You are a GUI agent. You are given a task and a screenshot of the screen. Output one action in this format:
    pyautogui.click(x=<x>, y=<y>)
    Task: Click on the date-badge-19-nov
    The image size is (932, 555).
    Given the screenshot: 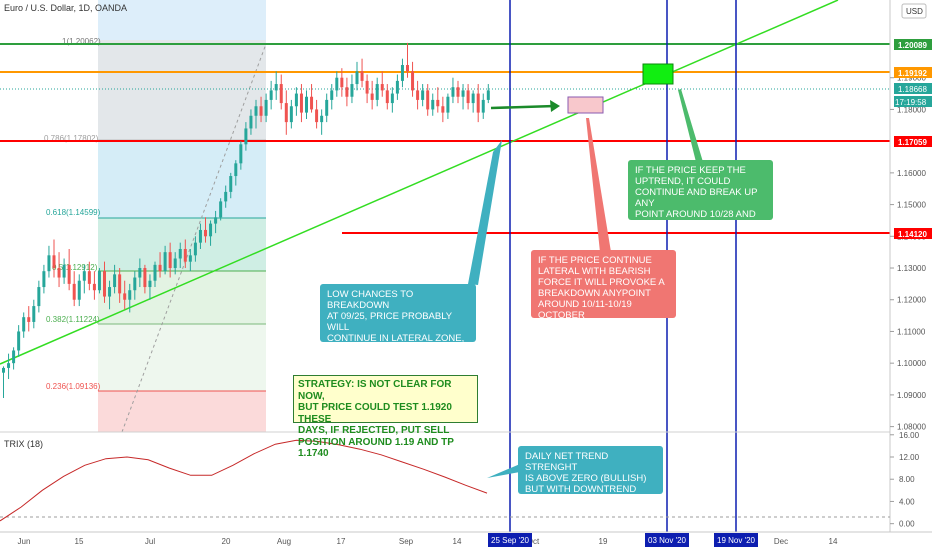 What is the action you would take?
    pyautogui.click(x=736, y=540)
    